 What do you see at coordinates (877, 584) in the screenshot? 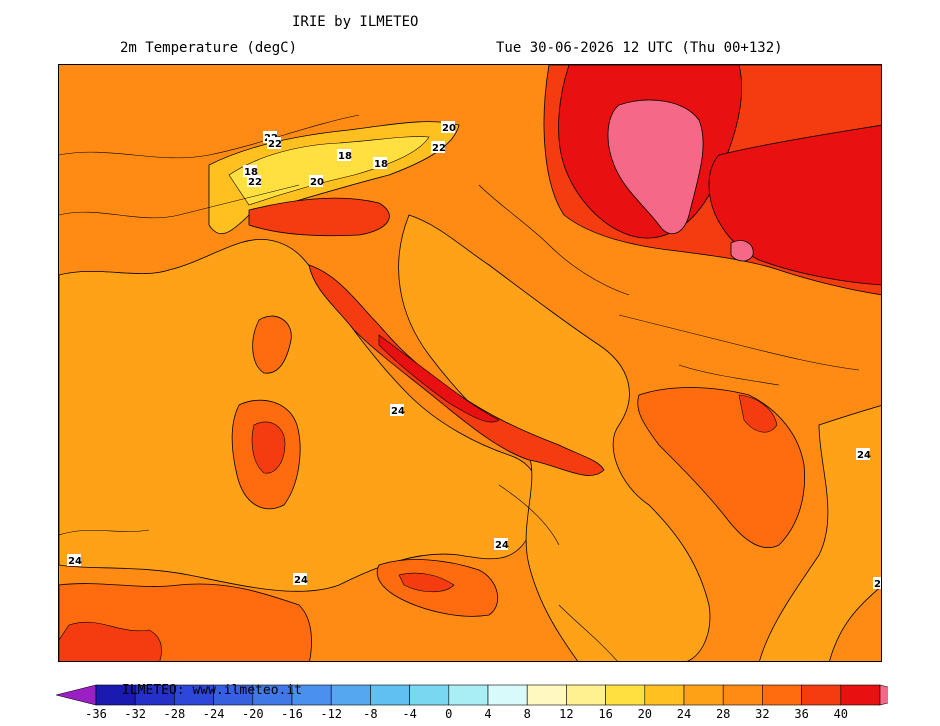
I see `contour-label: 2` at bounding box center [877, 584].